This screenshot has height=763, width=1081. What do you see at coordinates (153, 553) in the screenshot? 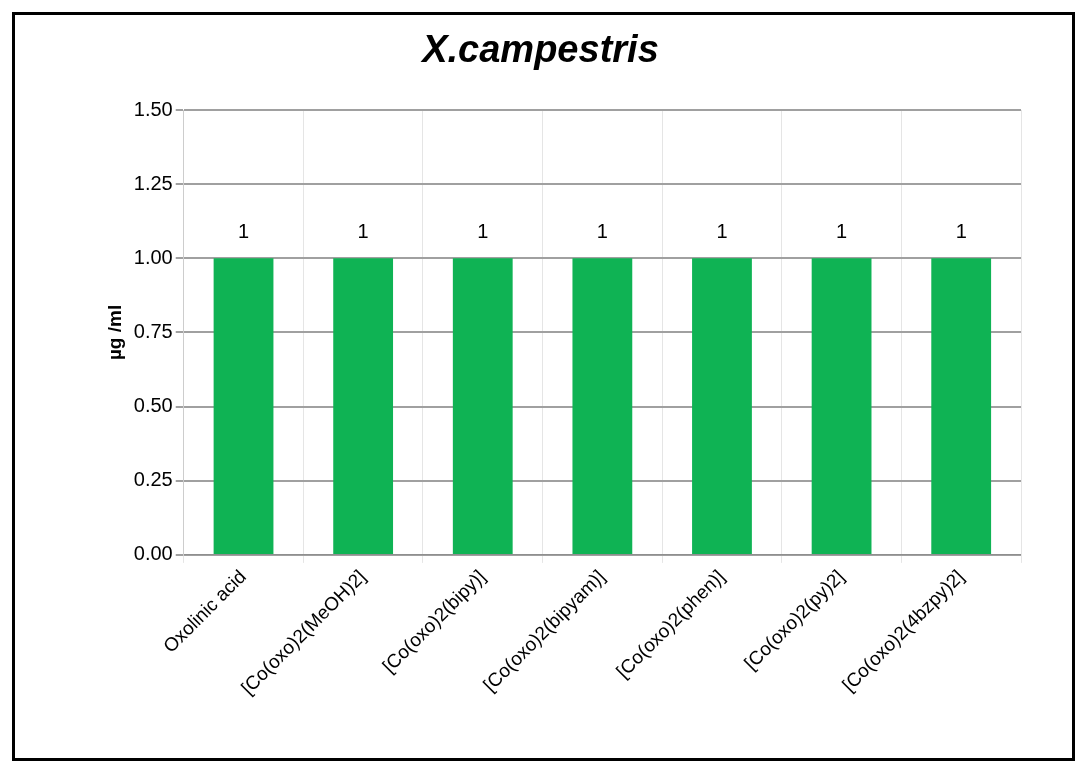
I see `y-tick-label: 0.00` at bounding box center [153, 553].